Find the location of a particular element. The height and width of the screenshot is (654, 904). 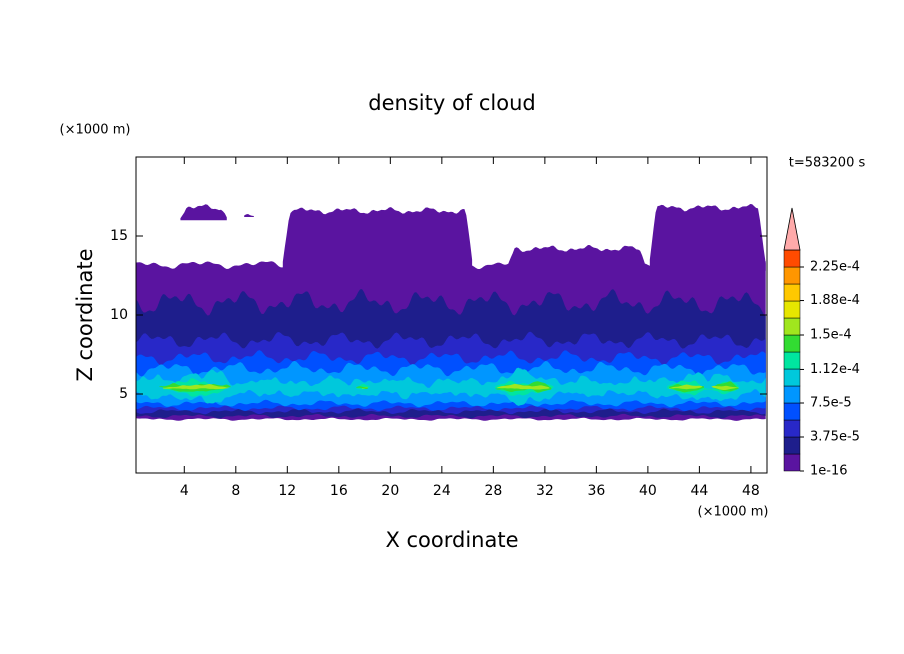

y-tick-label: 10 is located at coordinates (119, 315).